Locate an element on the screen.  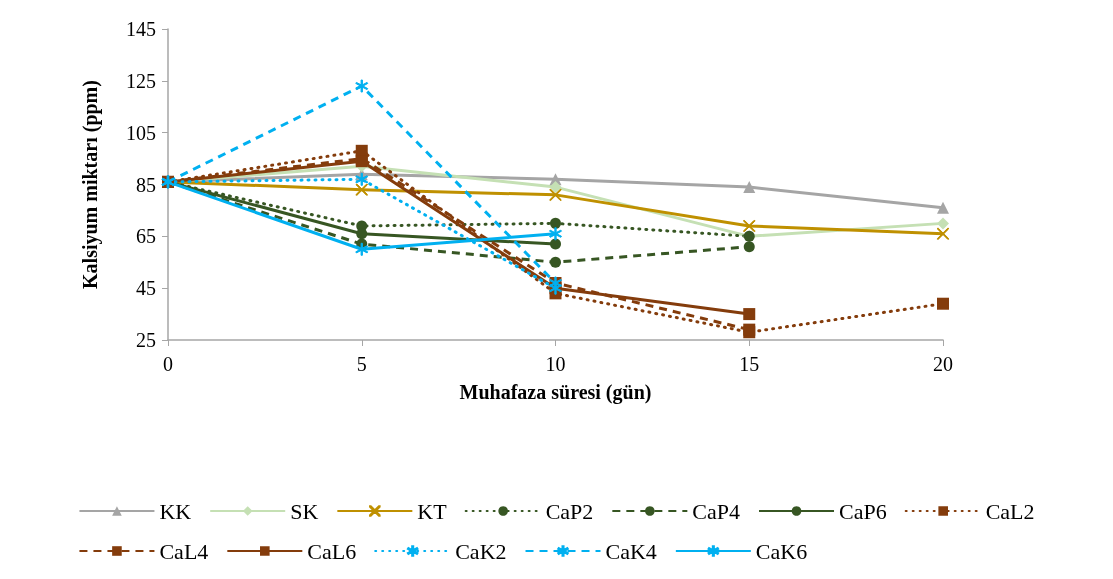
y-tick-label: 105 is located at coordinates (141, 132).